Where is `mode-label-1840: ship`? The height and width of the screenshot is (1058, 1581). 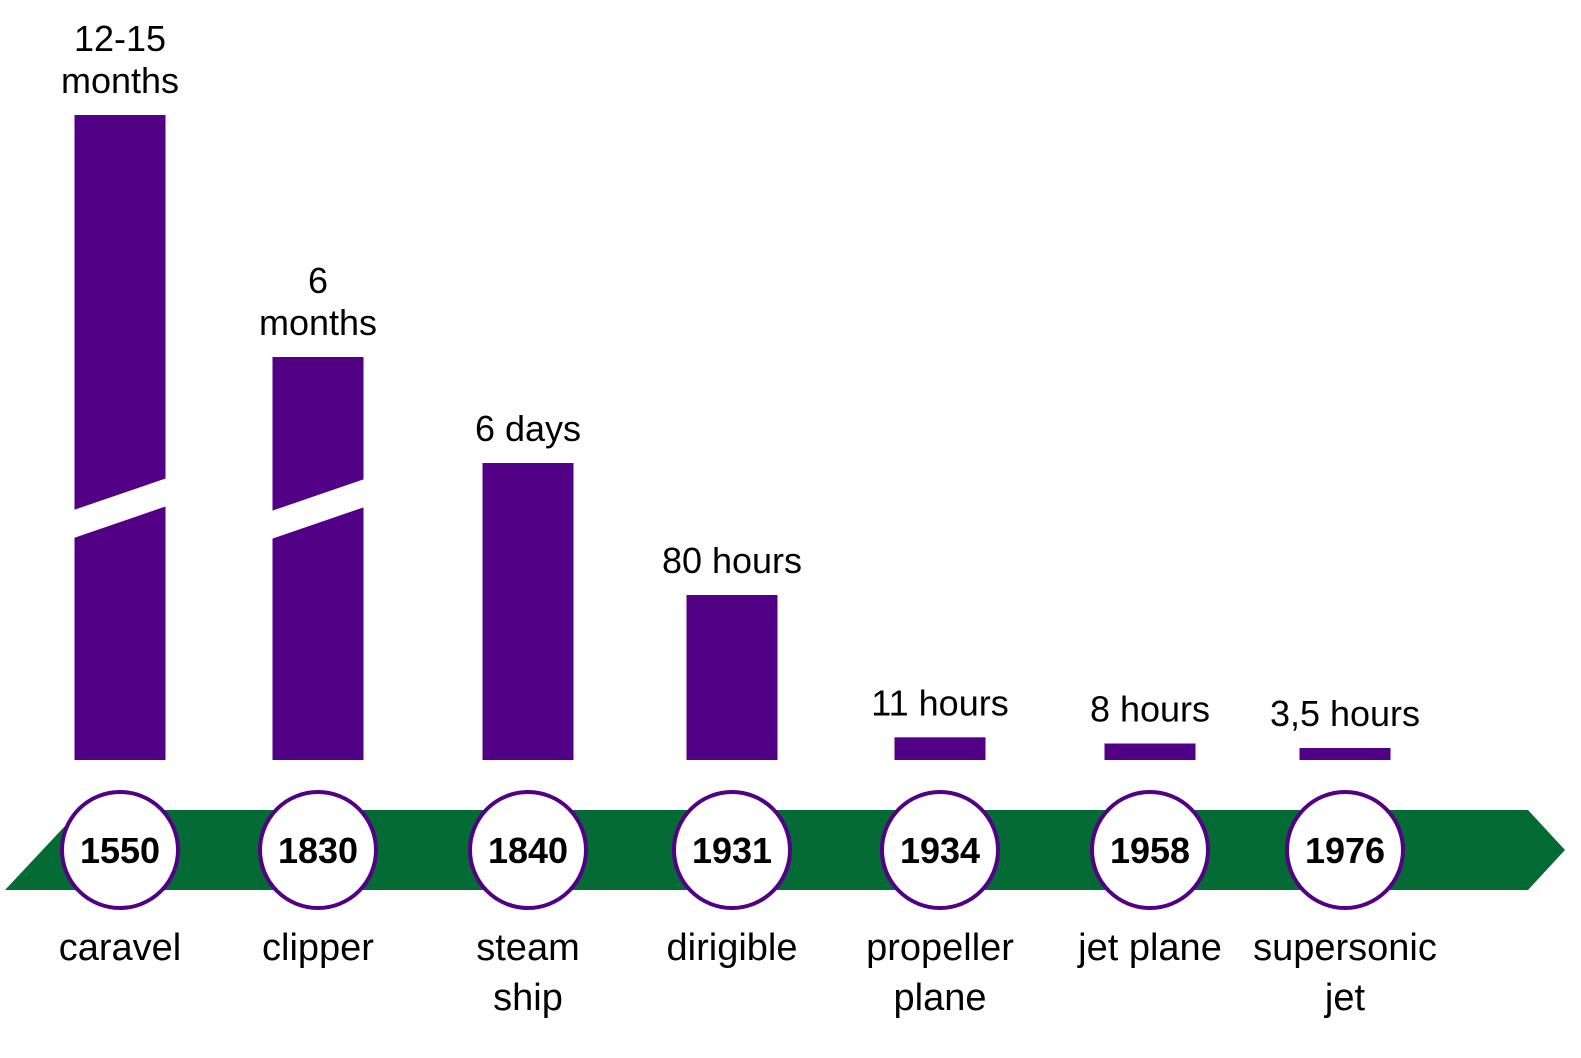 mode-label-1840: ship is located at coordinates (528, 998).